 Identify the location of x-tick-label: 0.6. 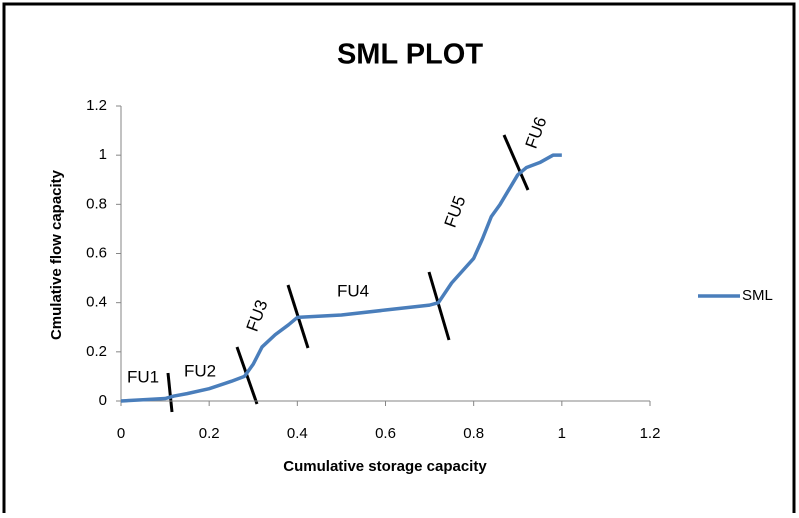
(385, 433).